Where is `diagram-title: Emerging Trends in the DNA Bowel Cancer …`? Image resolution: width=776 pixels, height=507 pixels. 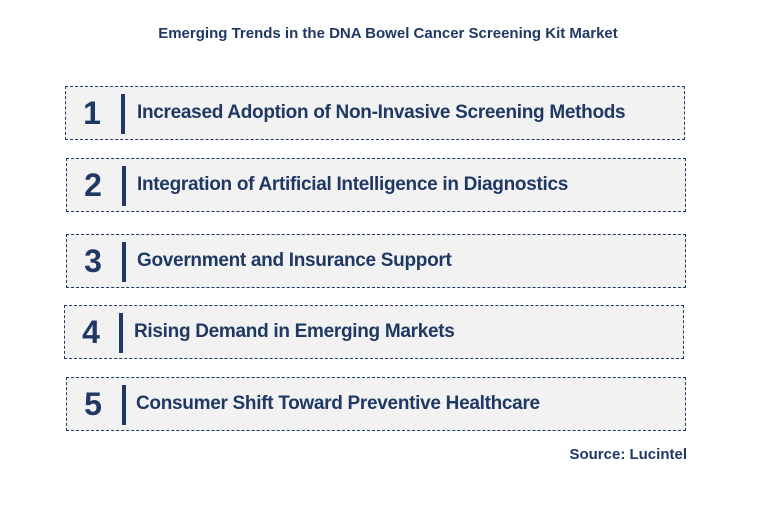 diagram-title: Emerging Trends in the DNA Bowel Cancer … is located at coordinates (388, 33).